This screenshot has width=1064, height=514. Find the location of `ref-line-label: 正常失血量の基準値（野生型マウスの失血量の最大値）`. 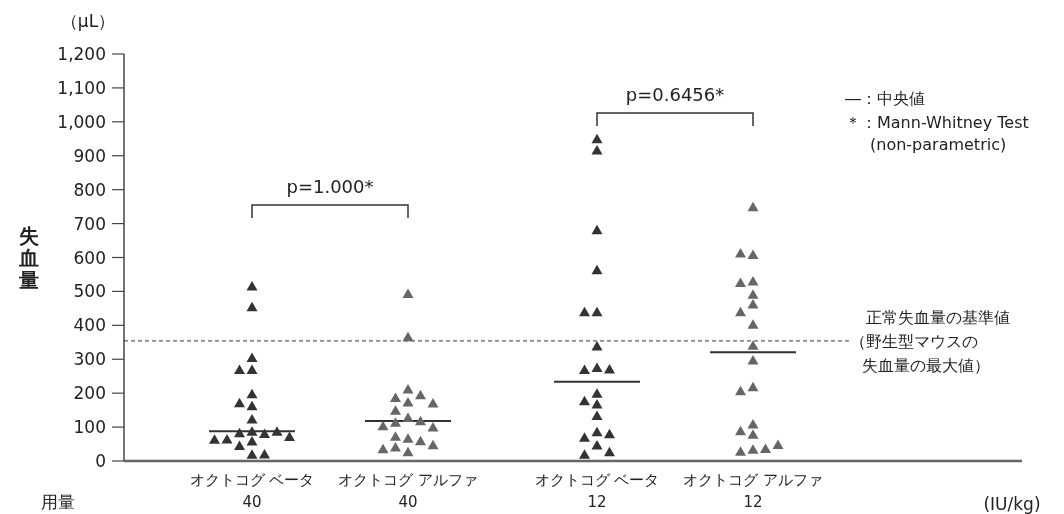

ref-line-label: 正常失血量の基準値（野生型マウスの失血量の最大値） is located at coordinates (930, 341).